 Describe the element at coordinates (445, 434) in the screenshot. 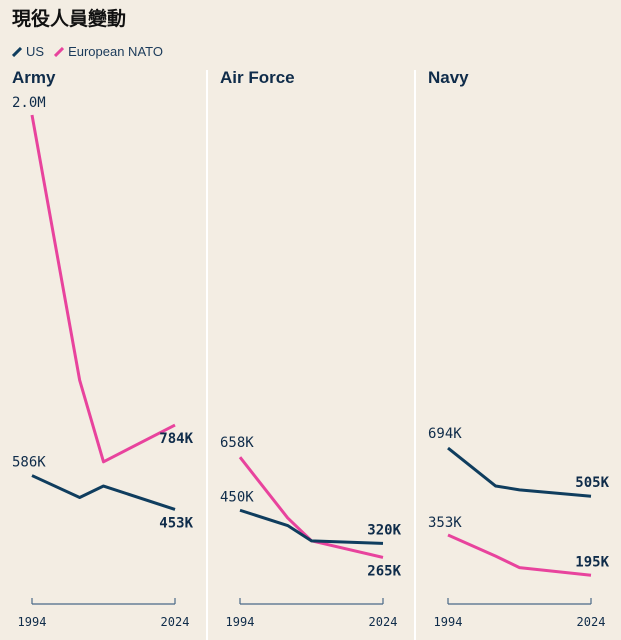

I see `start-value-label: 694K` at that location.